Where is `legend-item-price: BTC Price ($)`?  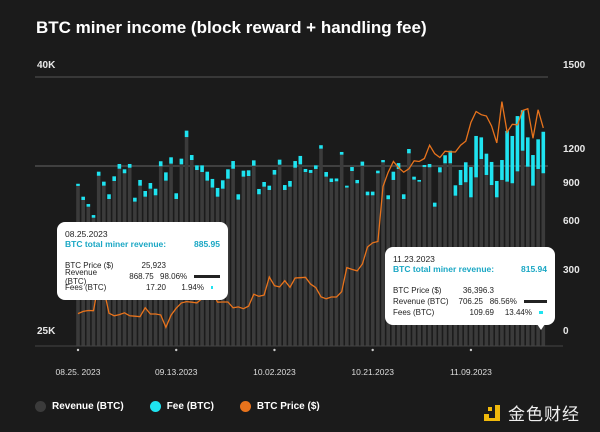
legend-item-price: BTC Price ($) is located at coordinates (279, 406).